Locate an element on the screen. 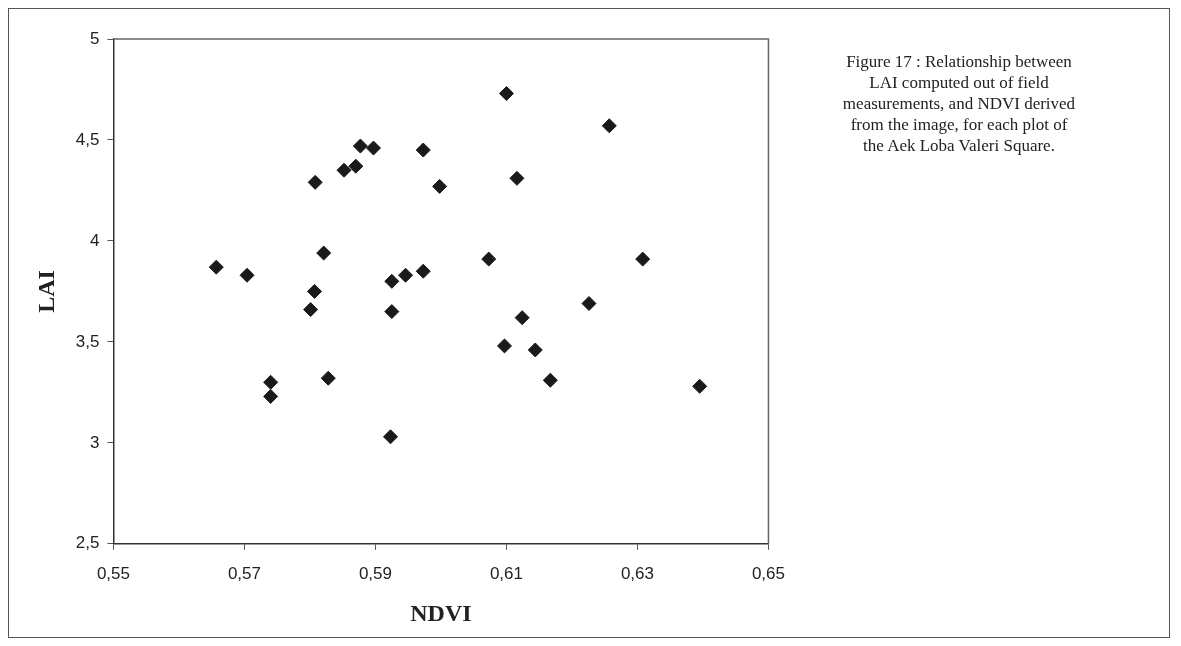  caption: Figure 17 : Relationship between LAI computed out of field measurements, and NDVI derived from the image, for each plot of the Aek Loba Valeri Square. is located at coordinates (959, 103).